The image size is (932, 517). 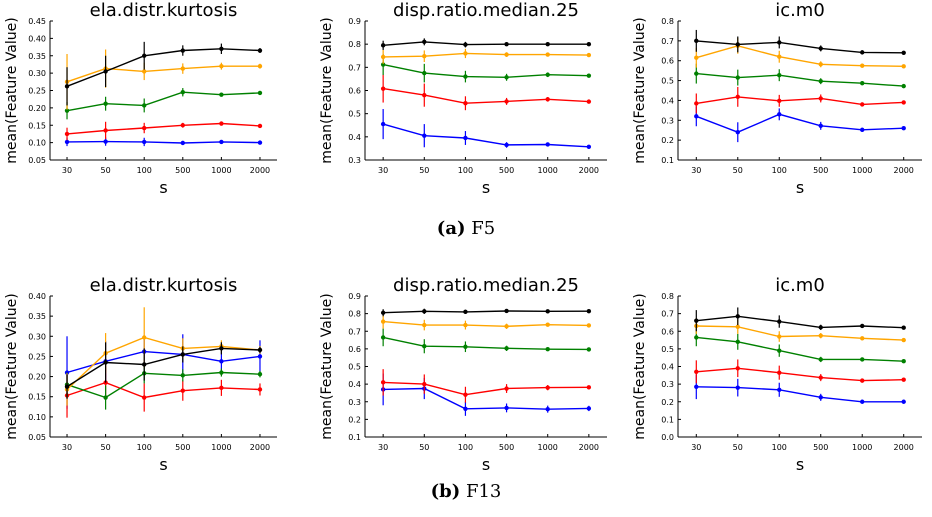 I want to click on y-tick-label: 0.30, so click(x=37, y=73).